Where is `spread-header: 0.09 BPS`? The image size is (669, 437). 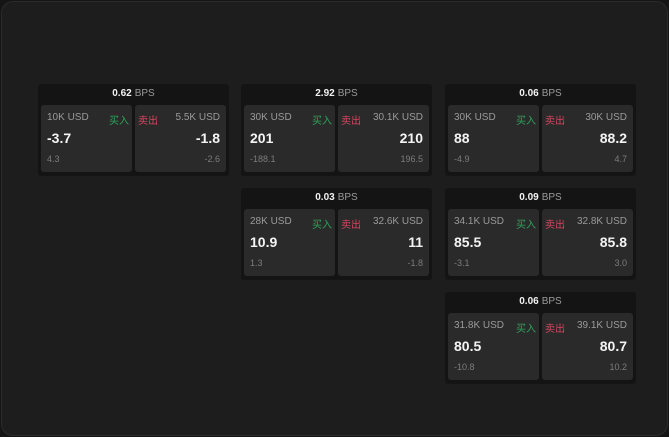 spread-header: 0.09 BPS is located at coordinates (540, 198).